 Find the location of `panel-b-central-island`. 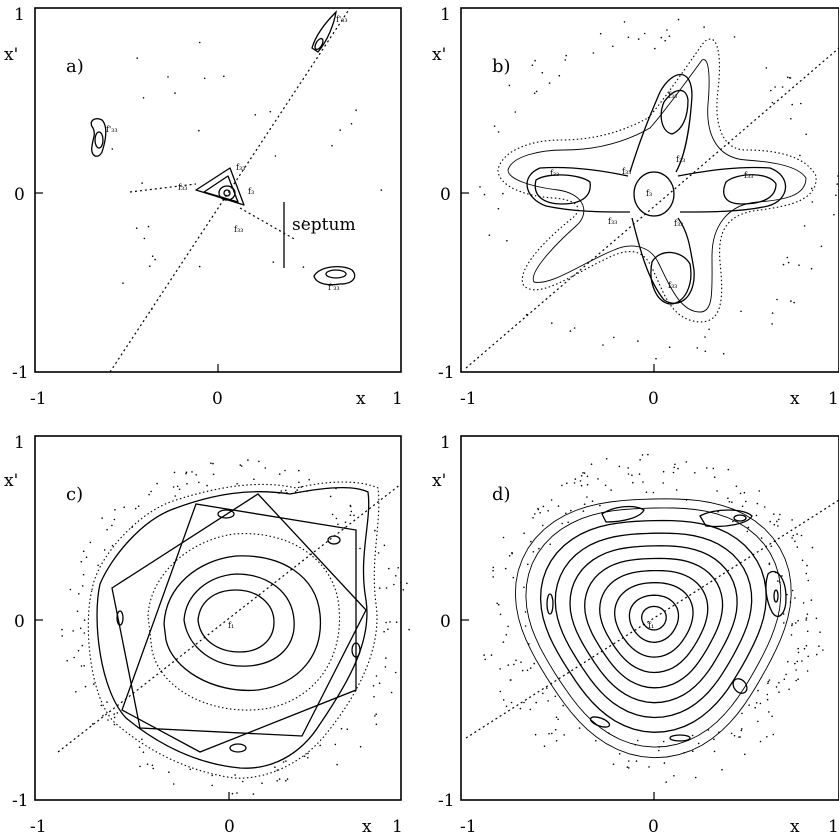

panel-b-central-island is located at coordinates (654, 194).